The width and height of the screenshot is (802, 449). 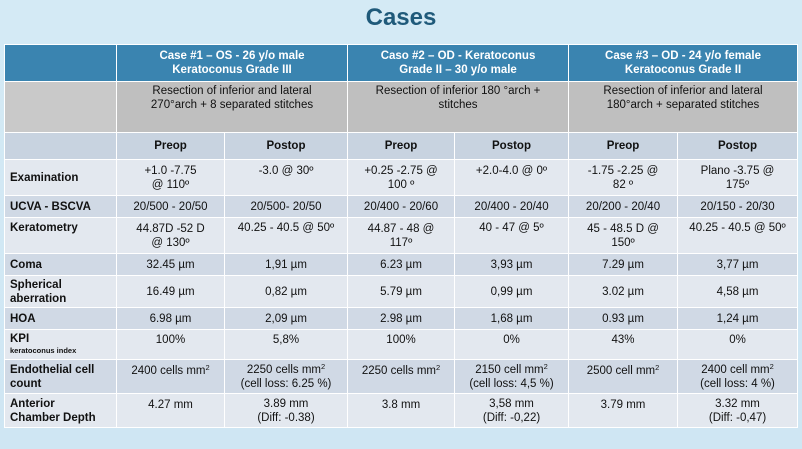 I want to click on case-1-procedure-line1: Resection of inferior and lateral, so click(x=232, y=91).